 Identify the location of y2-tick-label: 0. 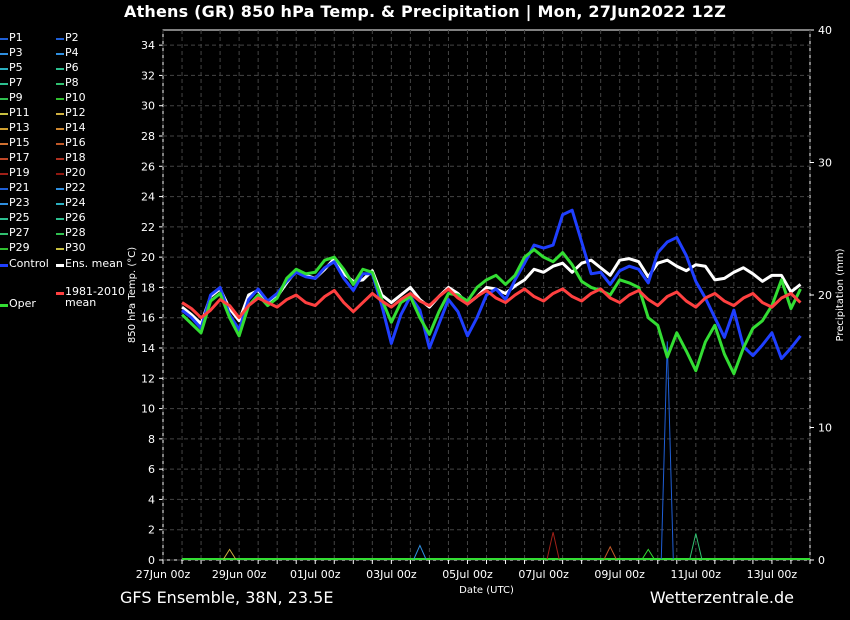
(821, 560).